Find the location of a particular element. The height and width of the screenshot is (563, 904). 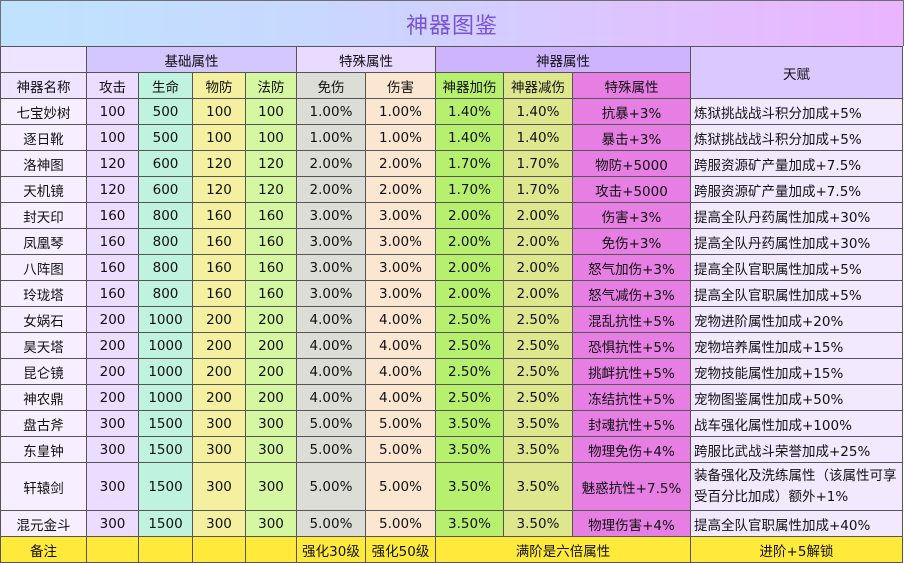

special-attribute-cell: 物防+5000 is located at coordinates (631, 163).